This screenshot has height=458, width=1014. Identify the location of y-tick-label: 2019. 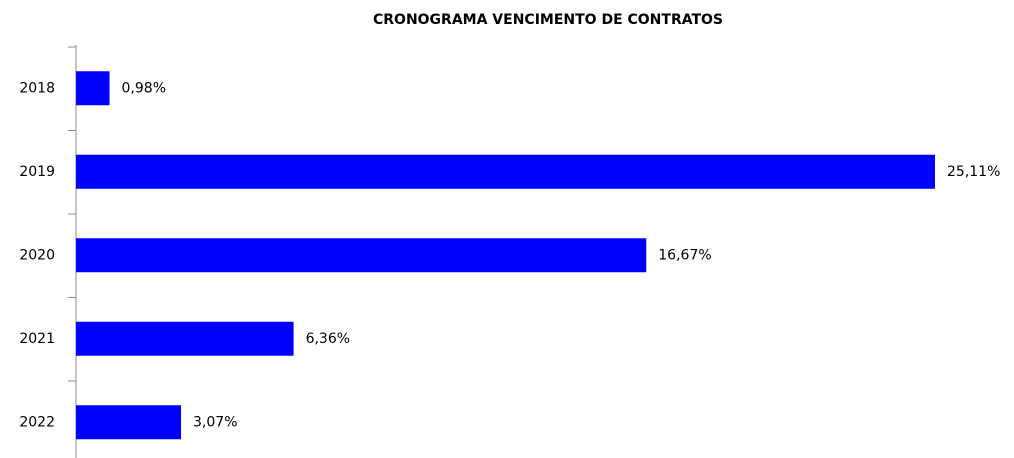
(37, 172).